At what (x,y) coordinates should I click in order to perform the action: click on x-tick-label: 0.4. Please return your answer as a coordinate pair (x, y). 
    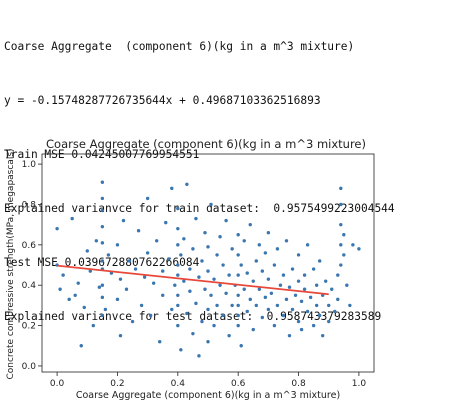
    Looking at the image, I should click on (178, 384).